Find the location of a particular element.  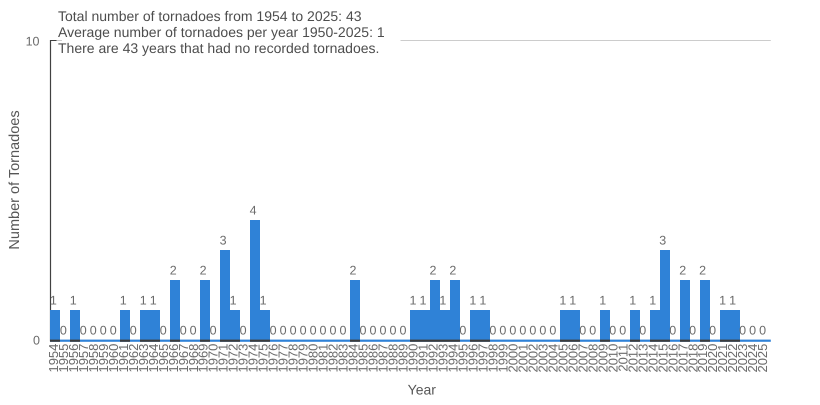

svg-text: 1999 is located at coordinates (502, 358).